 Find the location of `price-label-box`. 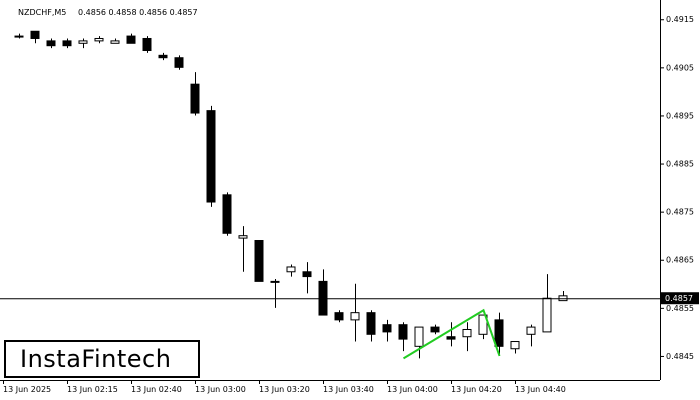

price-label-box is located at coordinates (680, 298).